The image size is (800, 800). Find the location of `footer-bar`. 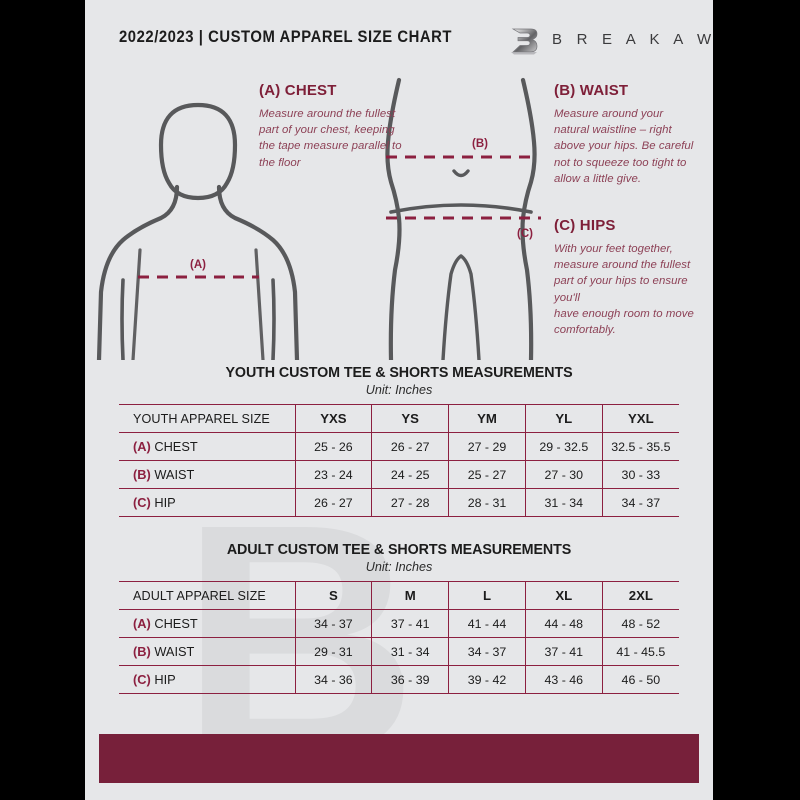

footer-bar is located at coordinates (399, 758).